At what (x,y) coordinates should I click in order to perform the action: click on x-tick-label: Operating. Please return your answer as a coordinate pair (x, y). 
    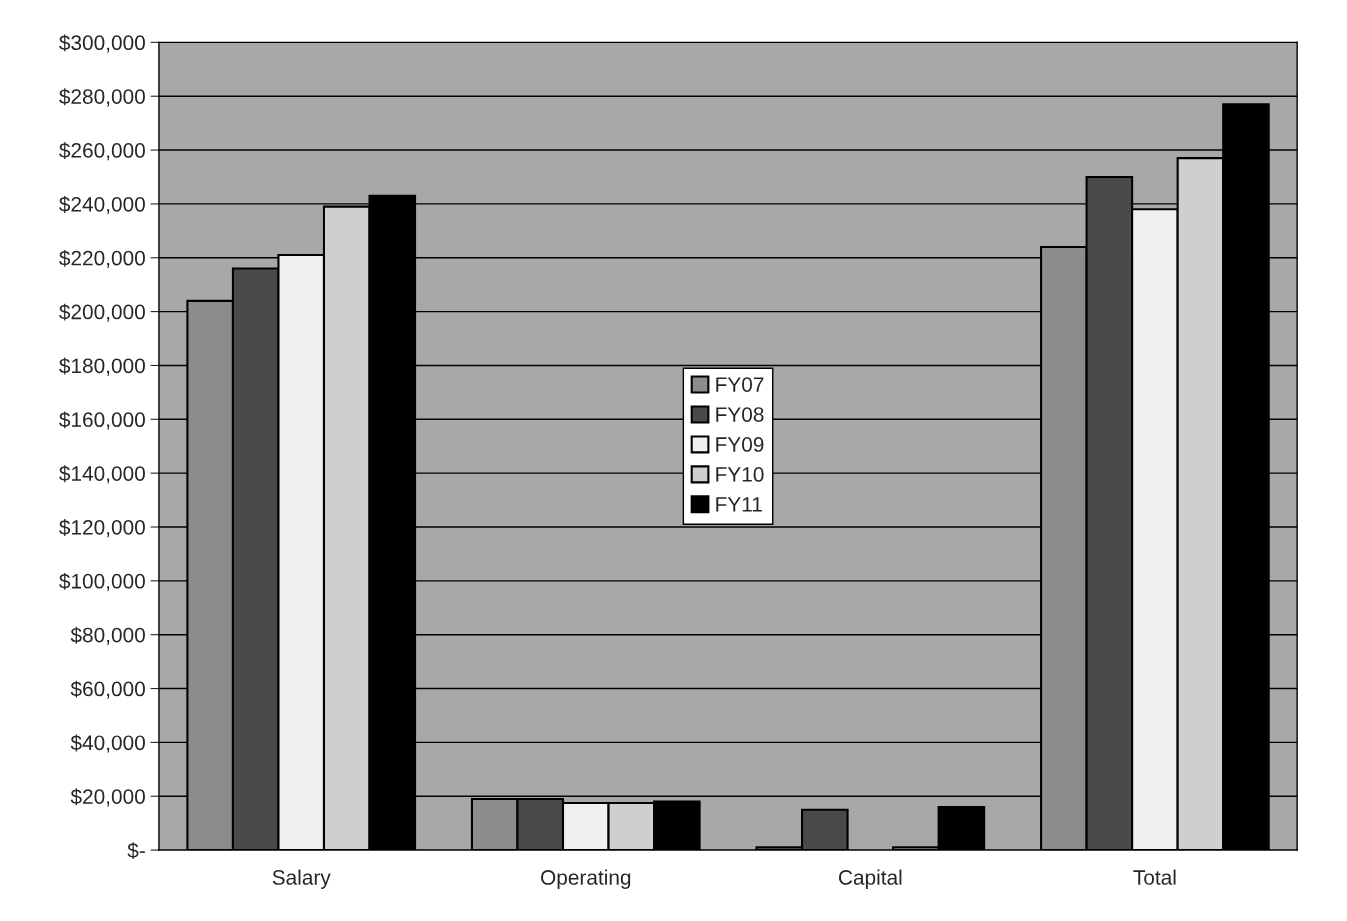
    Looking at the image, I should click on (586, 879).